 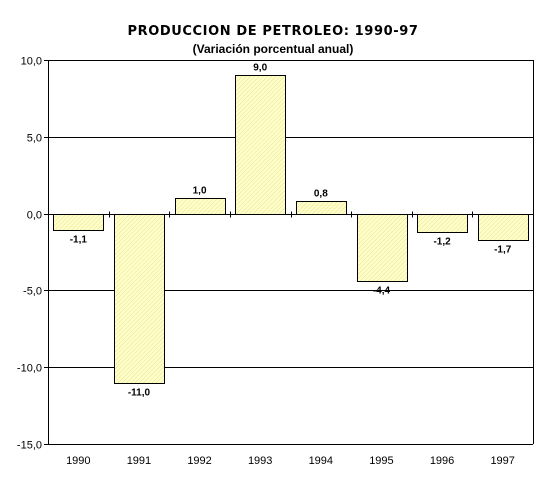 I want to click on bar-1997, so click(x=503, y=227).